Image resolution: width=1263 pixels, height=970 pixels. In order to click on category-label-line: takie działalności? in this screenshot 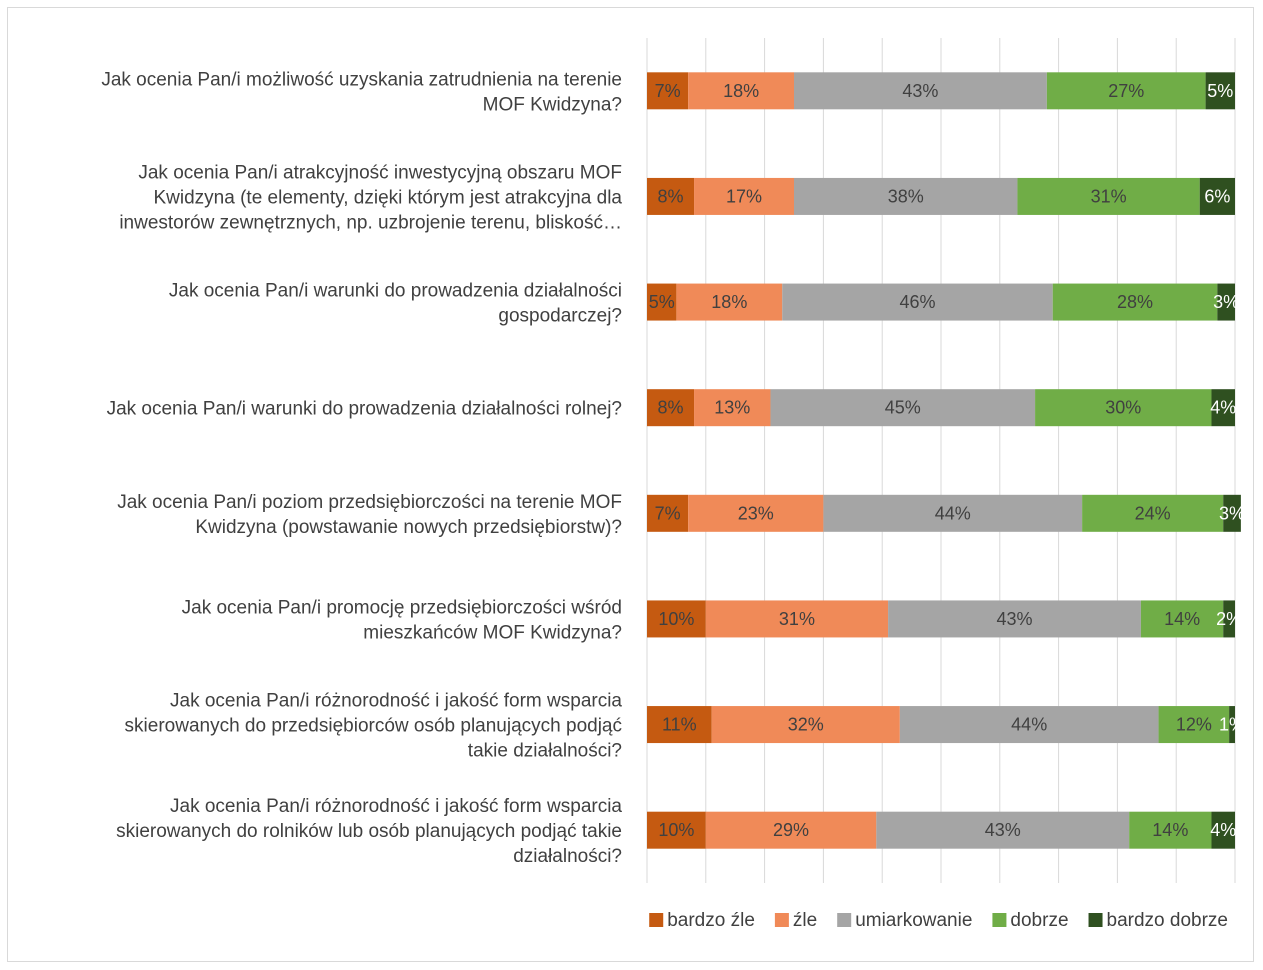, I will do `click(545, 751)`.